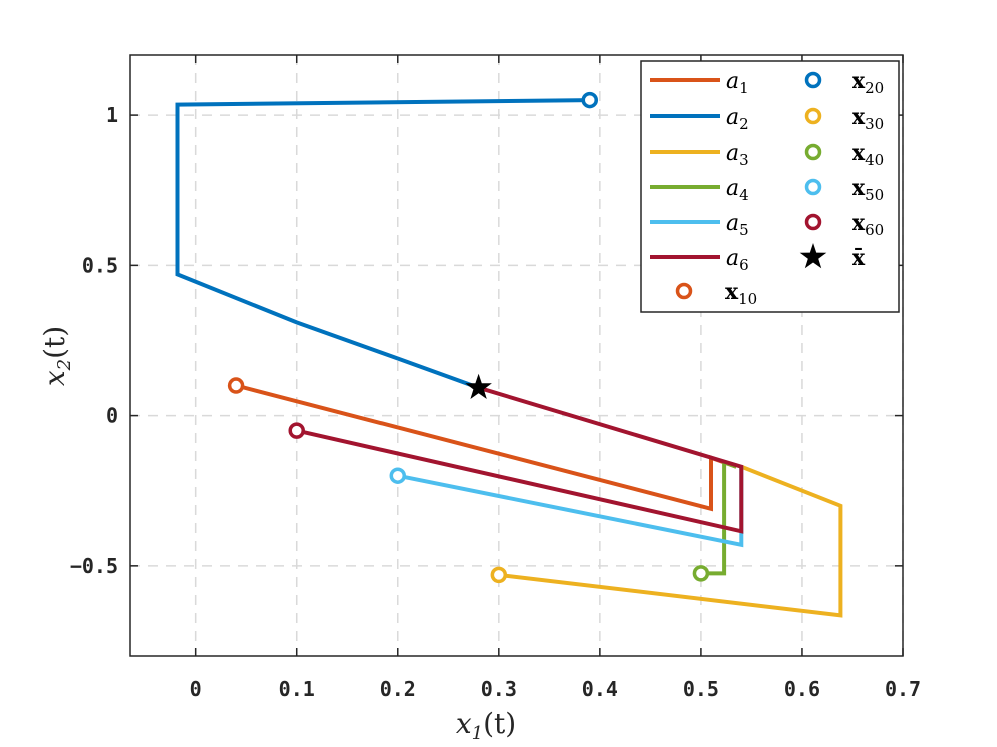  What do you see at coordinates (741, 293) in the screenshot?
I see `legend-label-x10: x10` at bounding box center [741, 293].